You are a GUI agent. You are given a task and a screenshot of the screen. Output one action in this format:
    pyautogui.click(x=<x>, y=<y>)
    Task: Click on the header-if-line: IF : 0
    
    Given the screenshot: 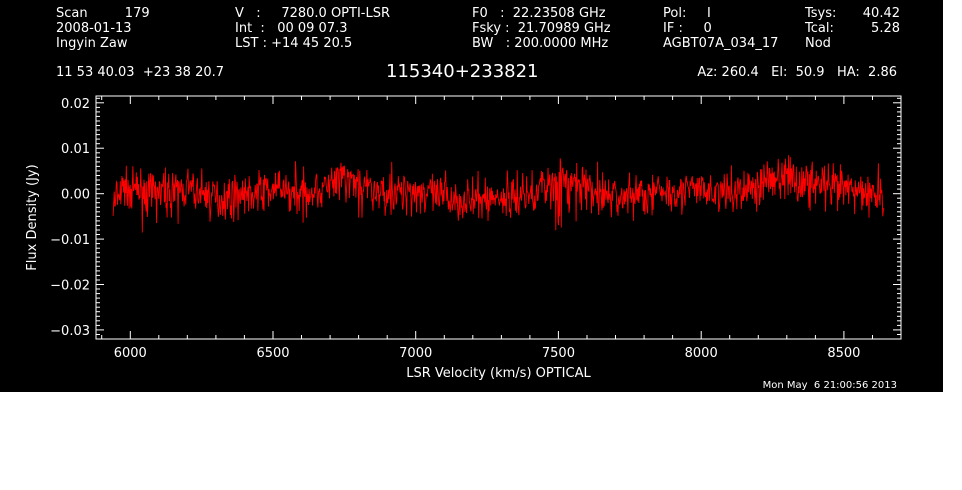 What is the action you would take?
    pyautogui.click(x=687, y=28)
    